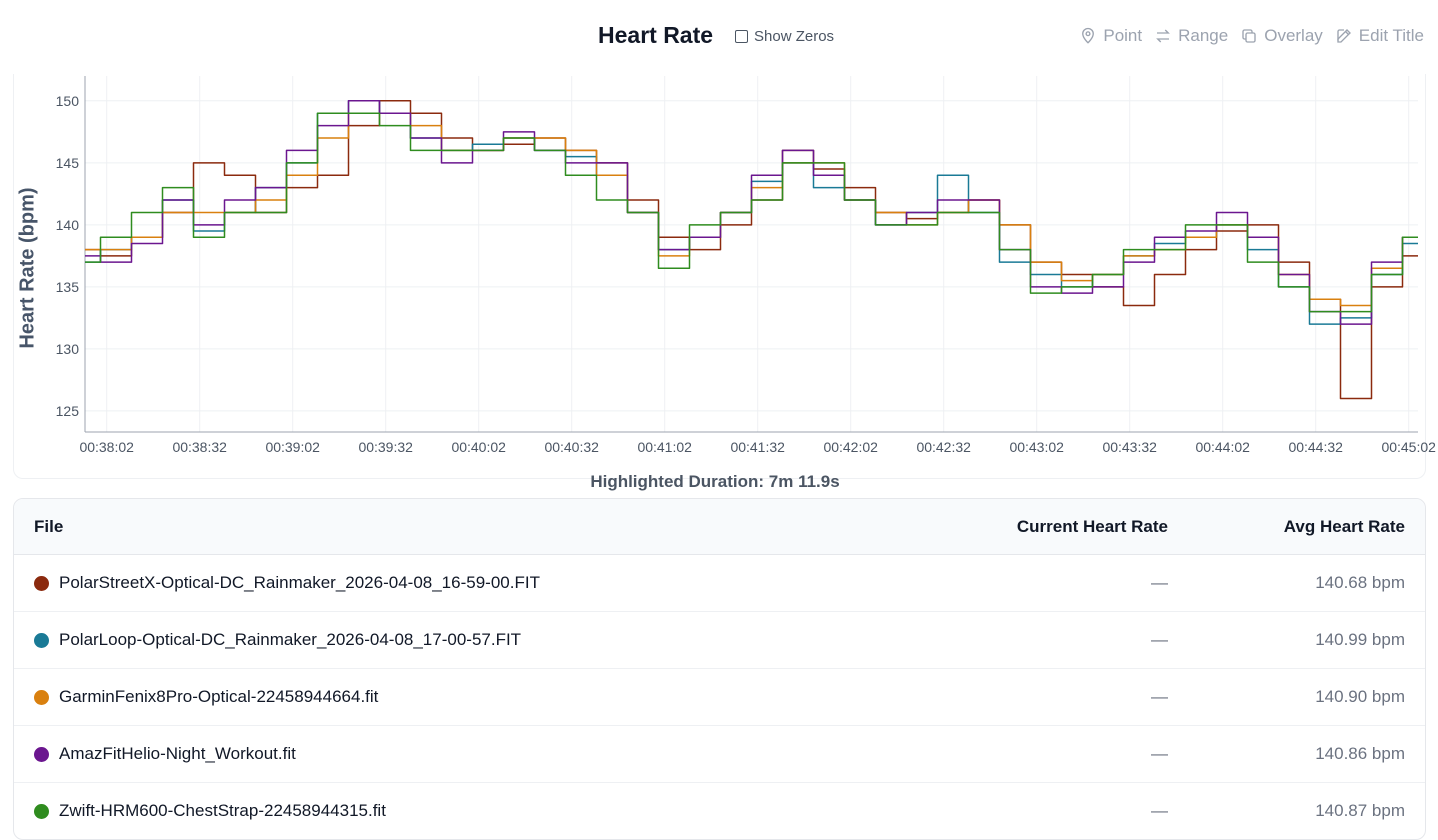 The image size is (1438, 840). Describe the element at coordinates (1163, 36) in the screenshot. I see `arrows-exchange-icon` at that location.